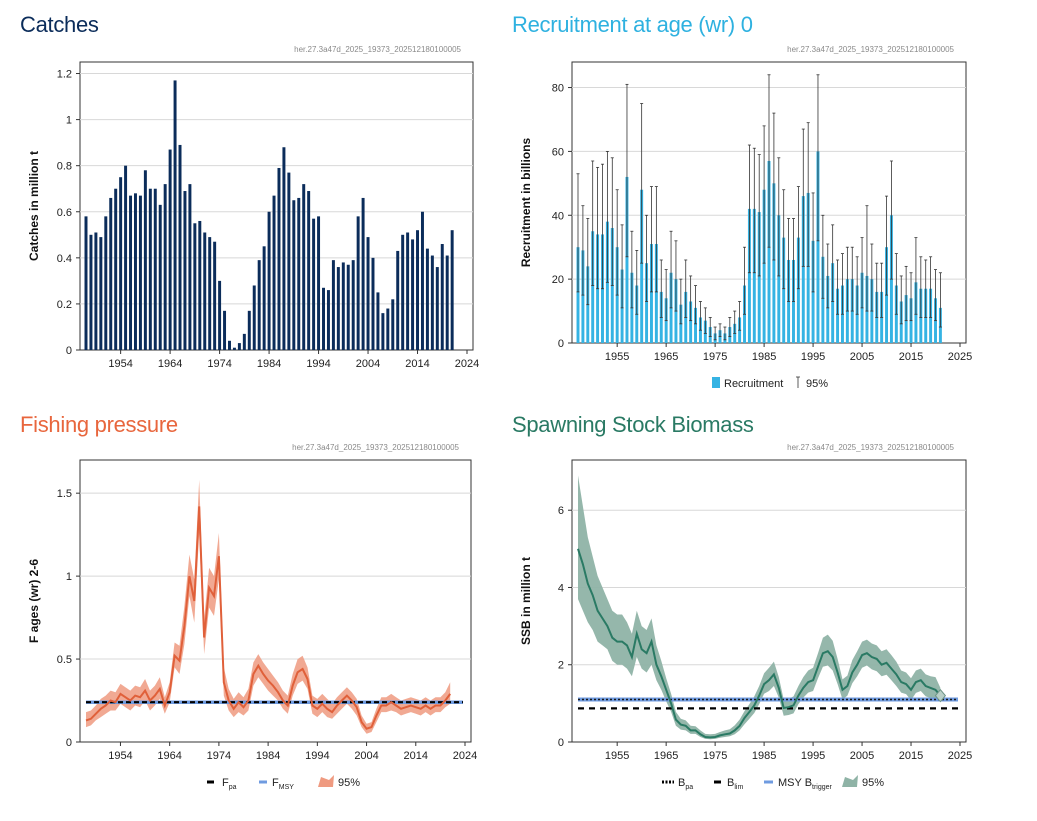 Image resolution: width=1037 pixels, height=821 pixels. I want to click on catches-x-tick-label: 1964, so click(170, 364).